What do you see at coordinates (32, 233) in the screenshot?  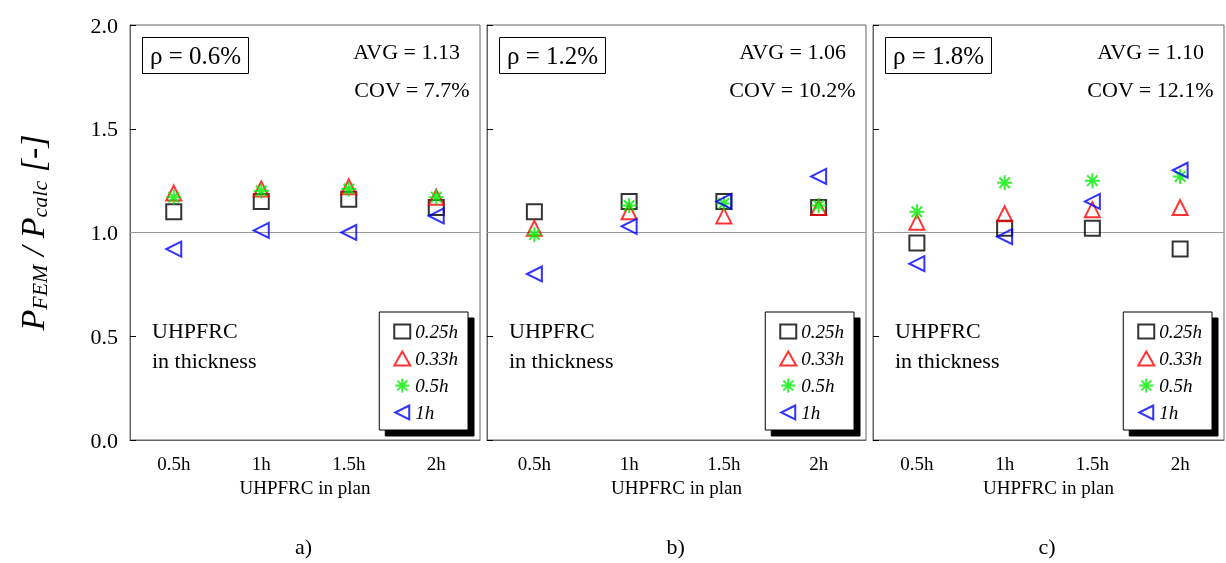 I see `y-axis-title: PFEM / Pcalc [-]` at bounding box center [32, 233].